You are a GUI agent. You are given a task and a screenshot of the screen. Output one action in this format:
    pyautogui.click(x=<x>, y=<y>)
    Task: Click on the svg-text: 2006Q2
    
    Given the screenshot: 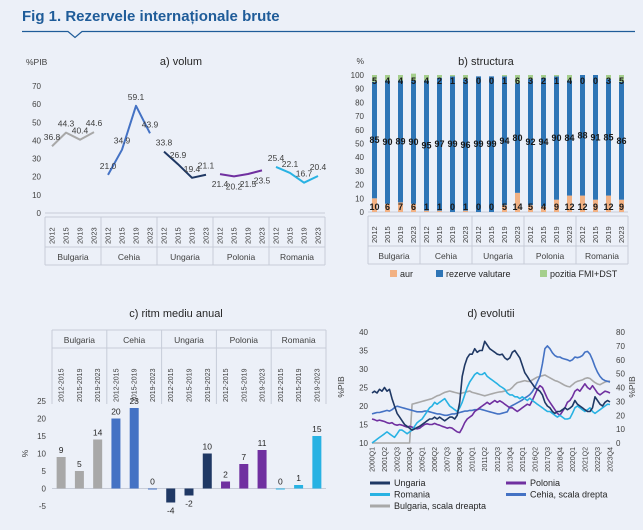 What is the action you would take?
    pyautogui.click(x=435, y=459)
    